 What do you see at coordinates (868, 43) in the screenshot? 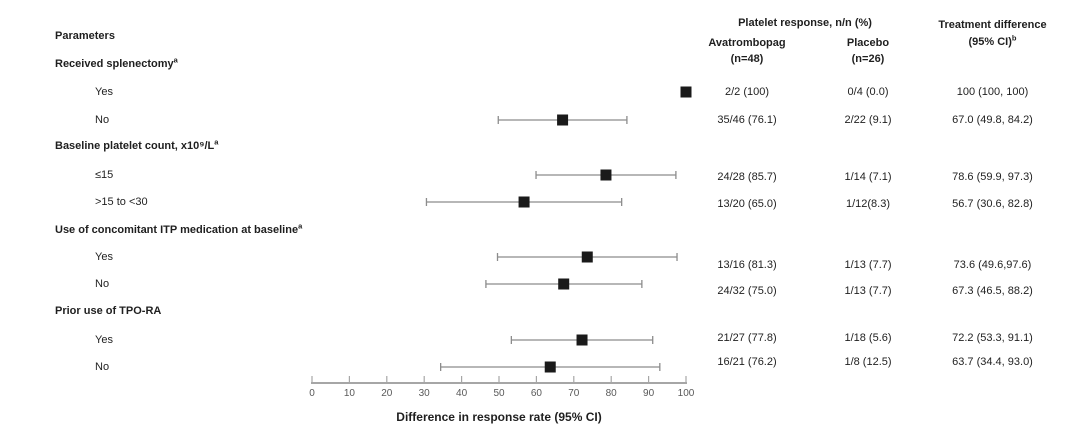
I see `arm-placebo-name: Placebo` at bounding box center [868, 43].